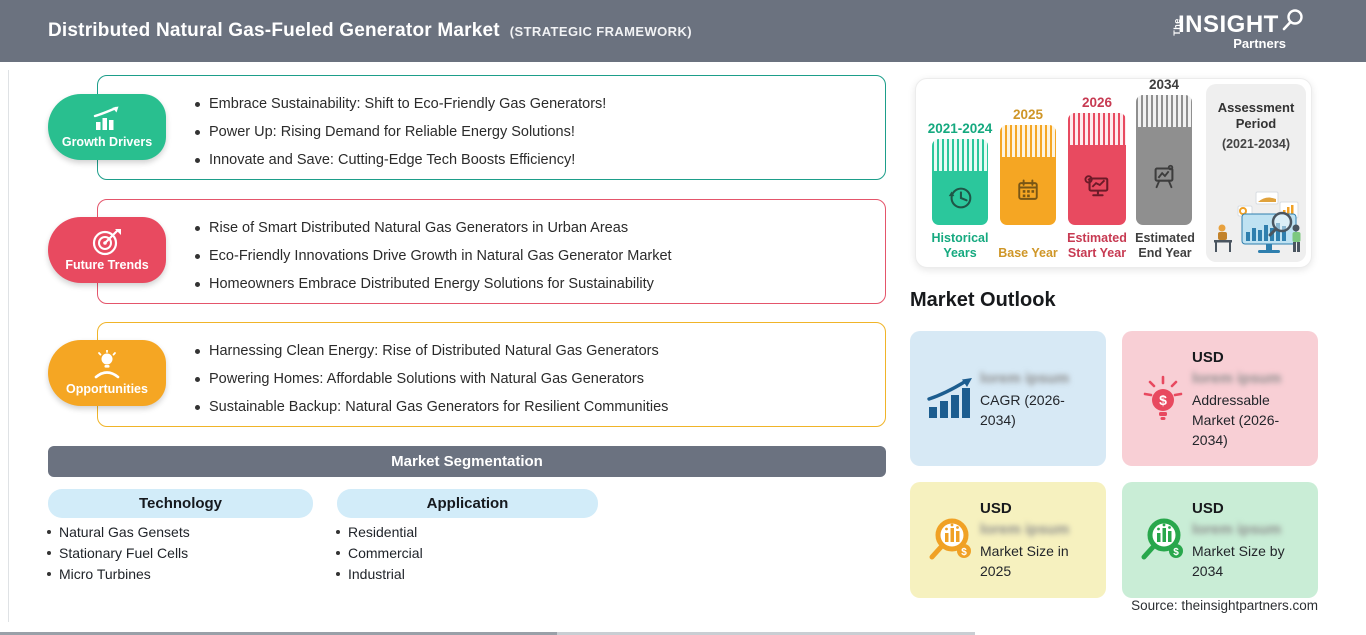 This screenshot has height=635, width=1366. I want to click on list-item: Commercial, so click(379, 553).